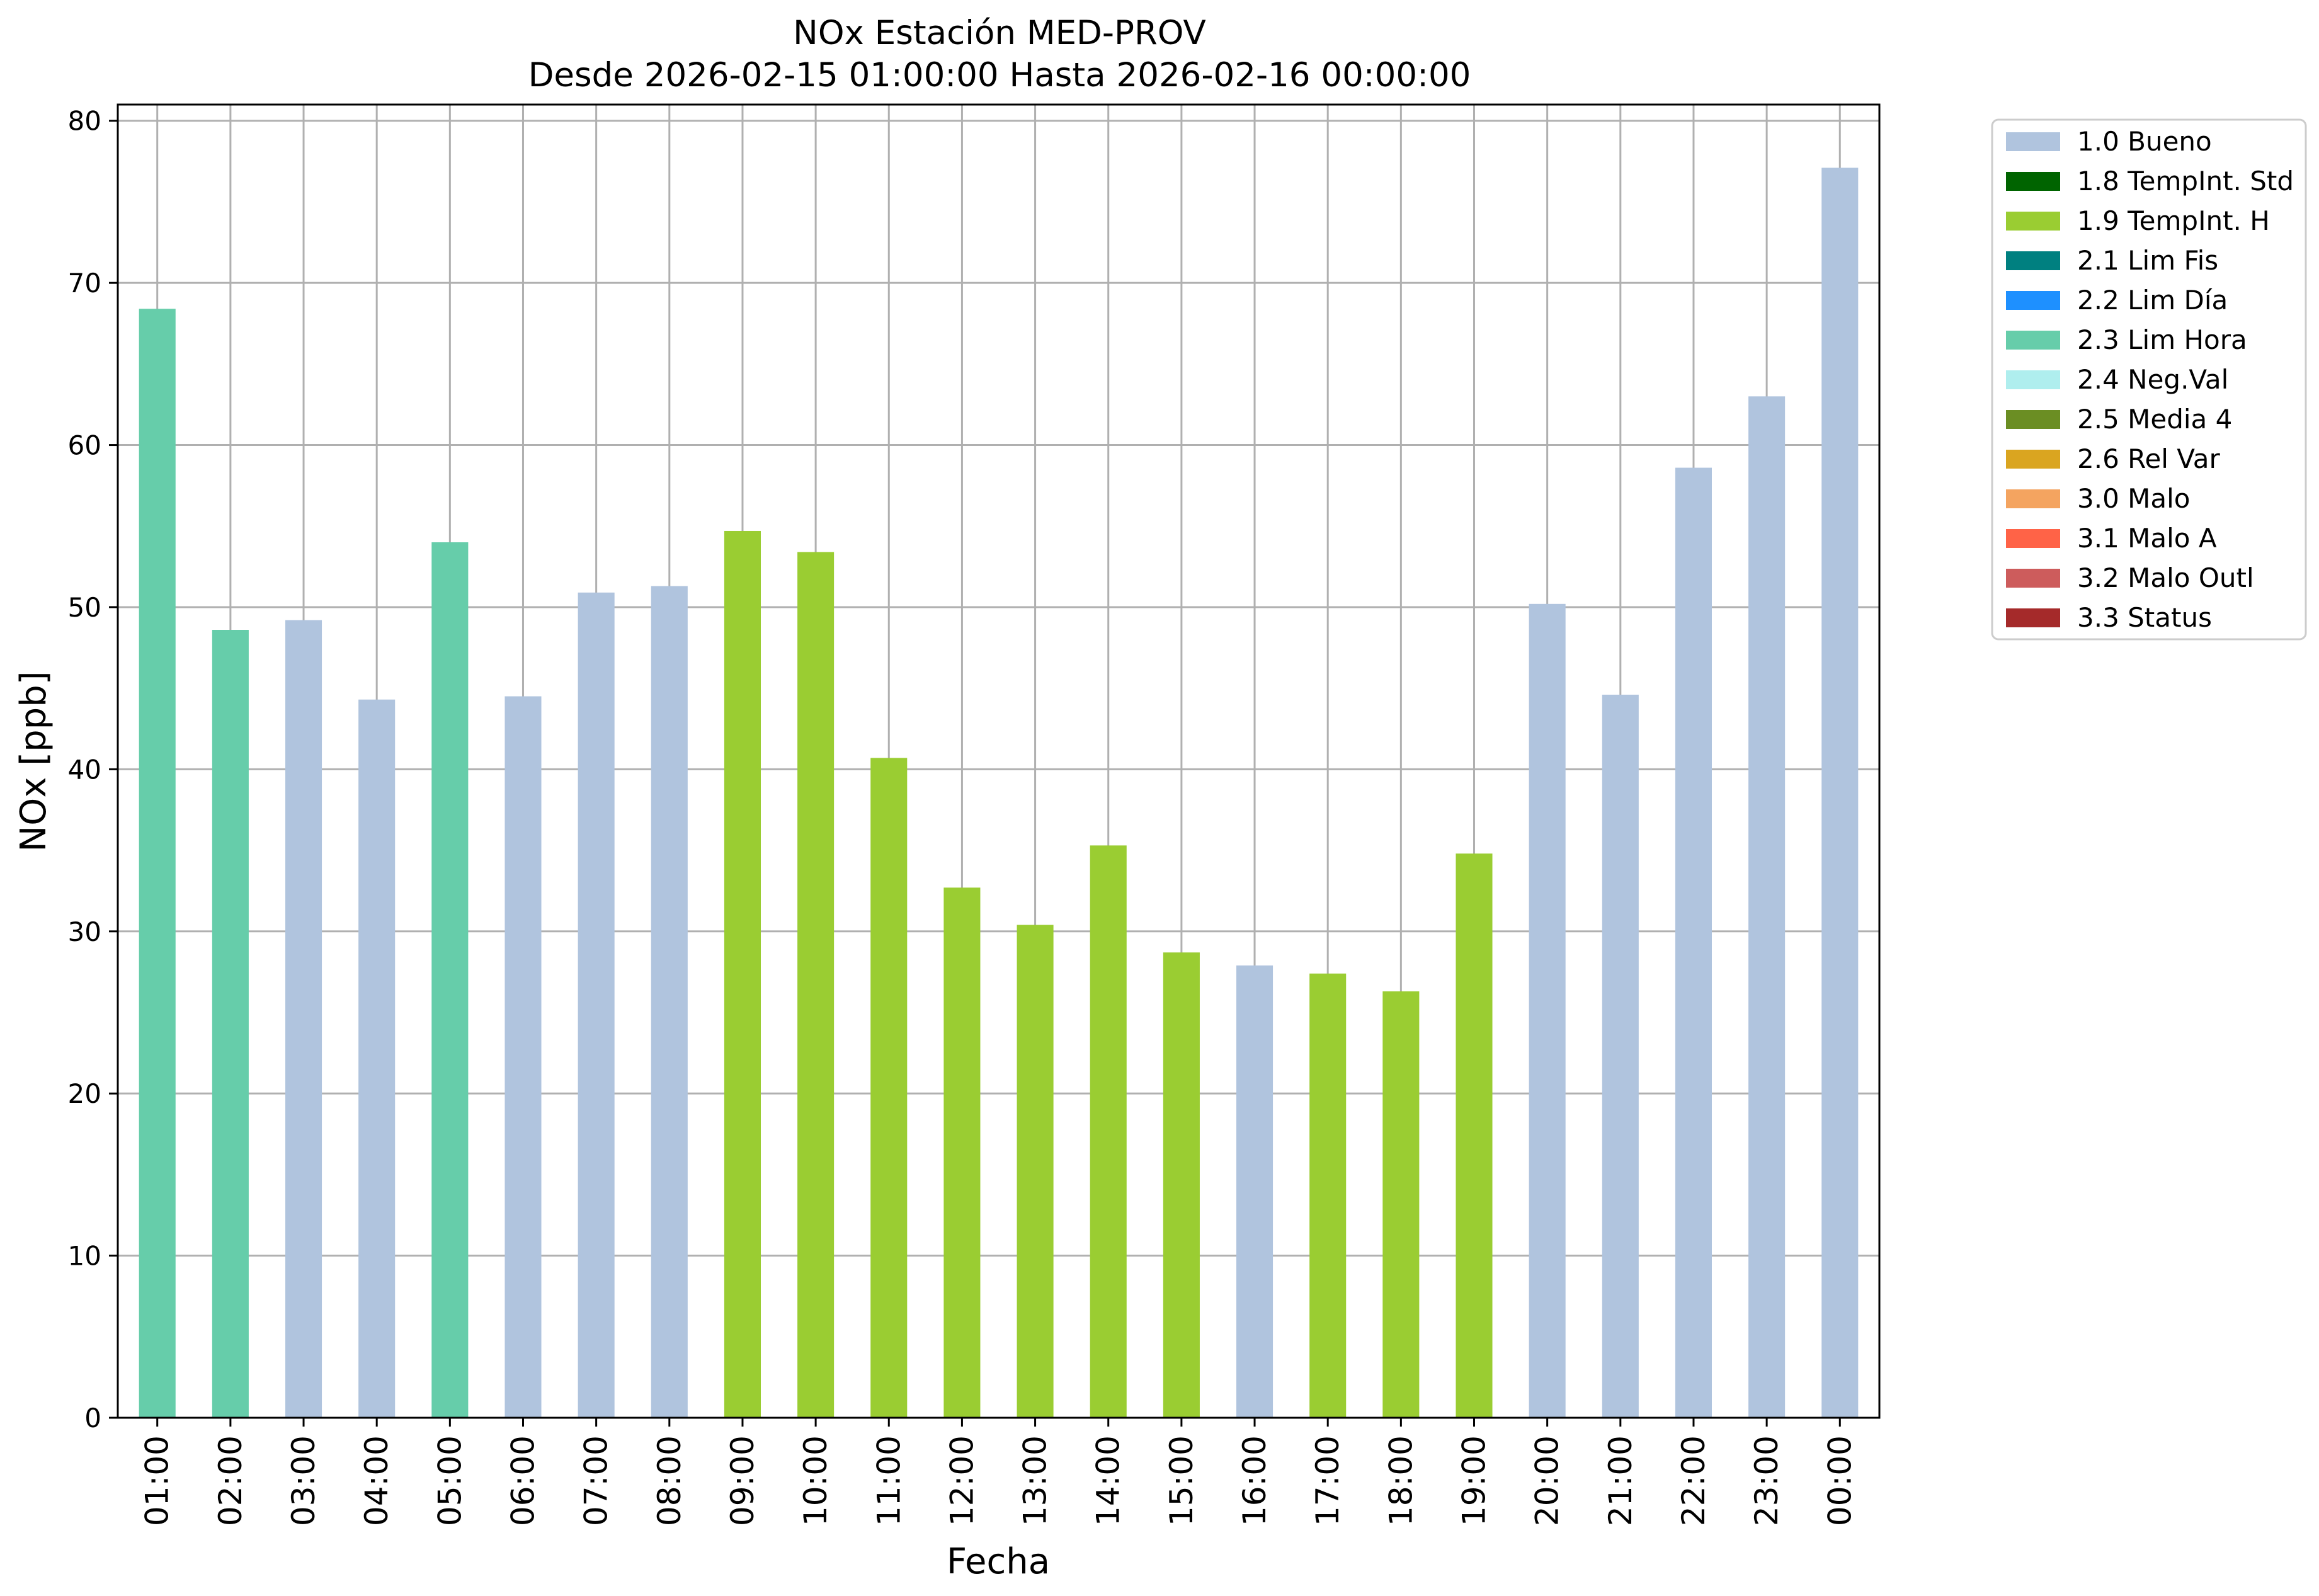 Image resolution: width=2319 pixels, height=1596 pixels. I want to click on x-tick-label: 17:00, so click(1327, 1480).